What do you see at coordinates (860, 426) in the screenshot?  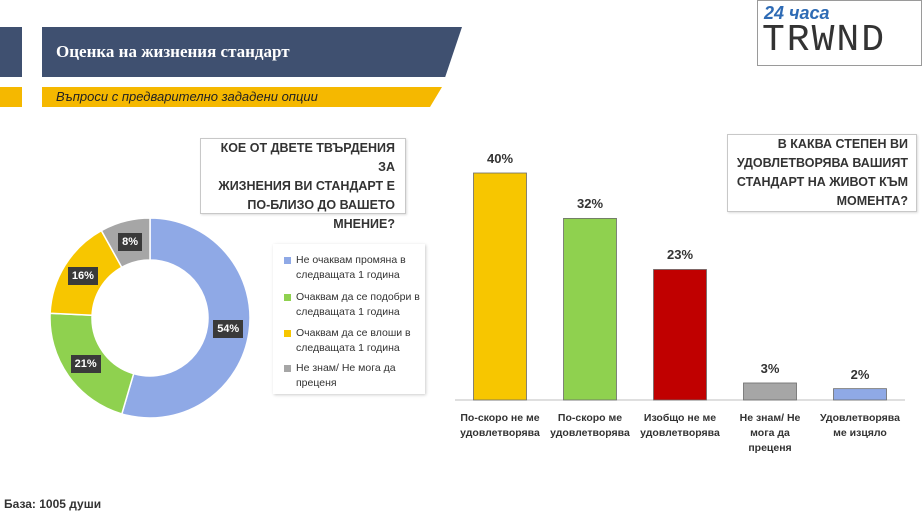 I see `bar-category-label: Удовлетворява ме изцяло` at bounding box center [860, 426].